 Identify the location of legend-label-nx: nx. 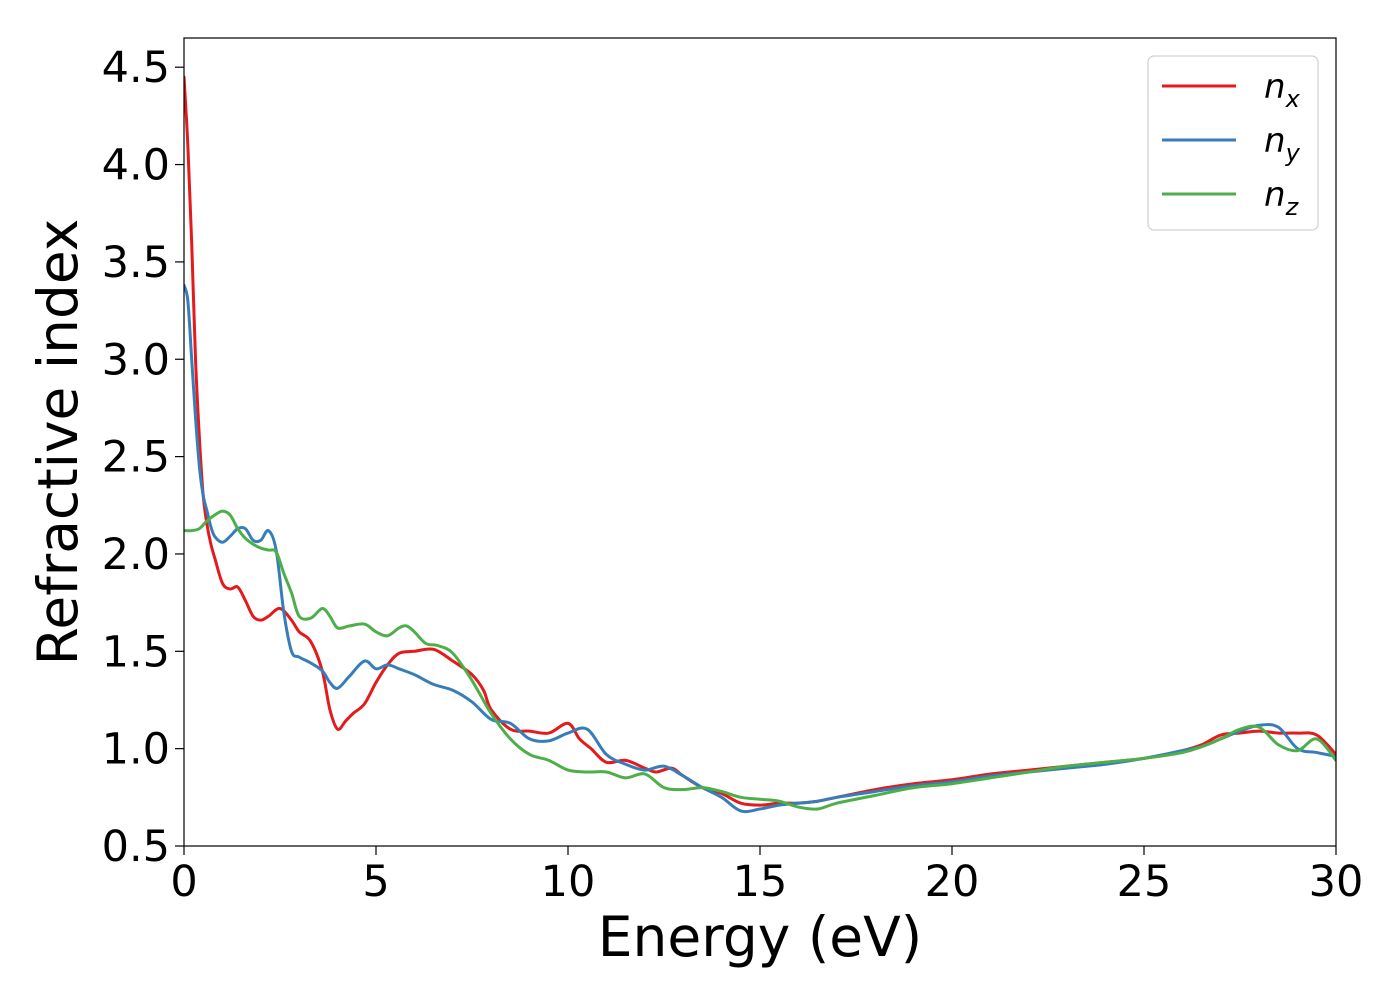
(1282, 90).